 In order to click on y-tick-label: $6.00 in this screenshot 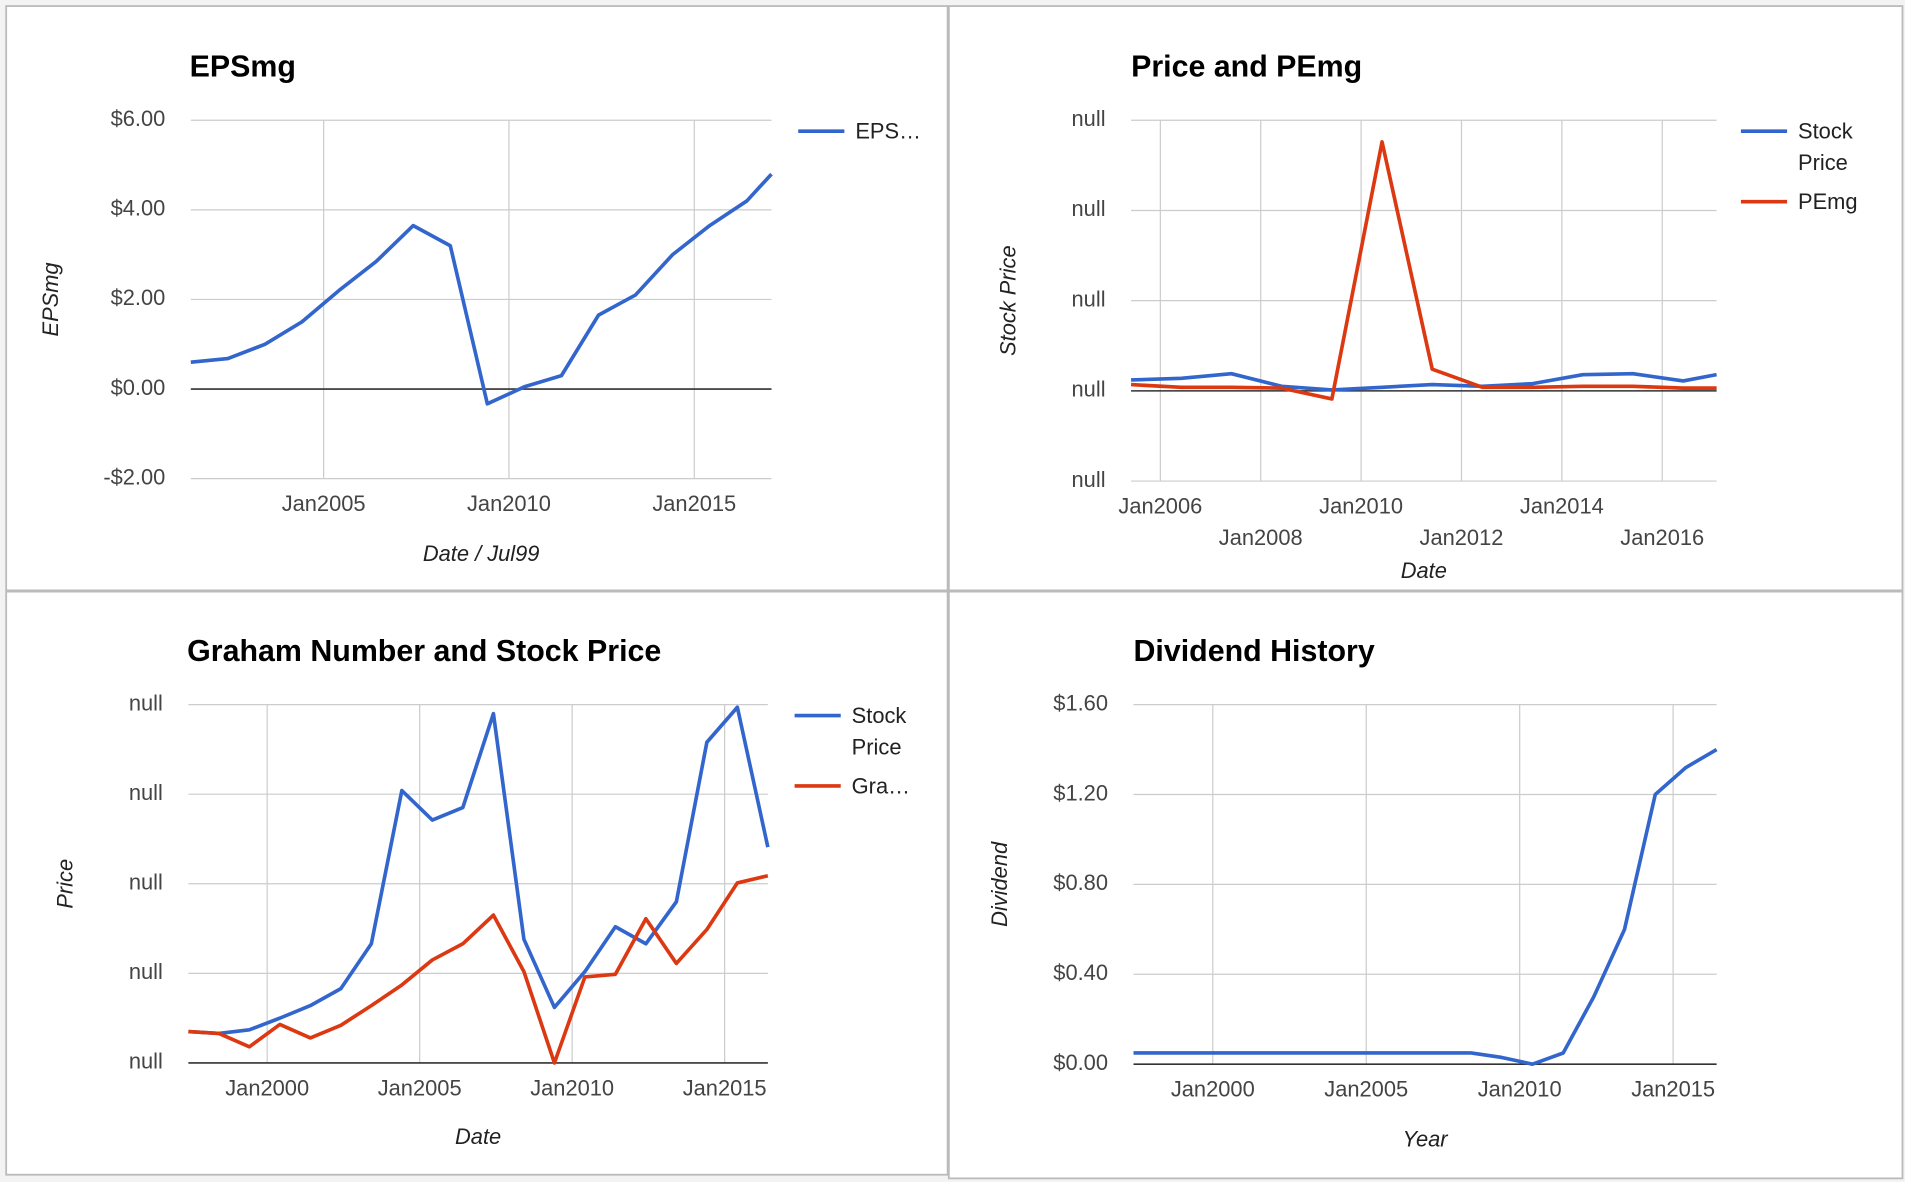, I will do `click(138, 118)`.